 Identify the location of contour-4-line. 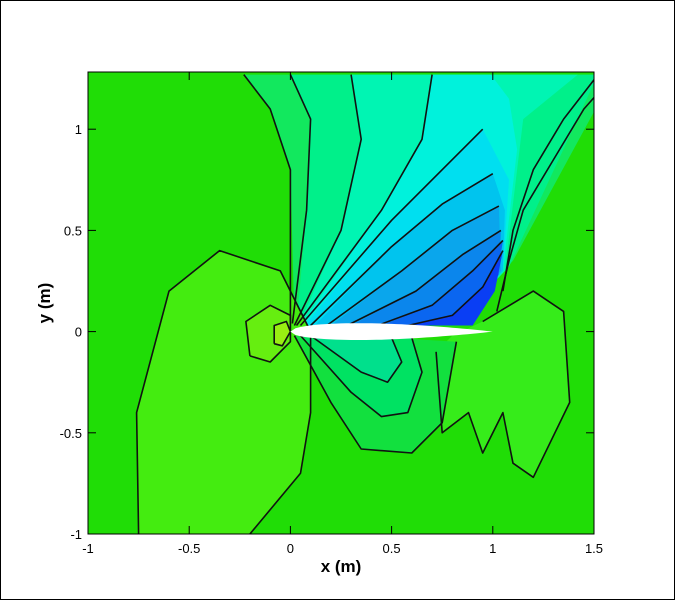
(364, 200).